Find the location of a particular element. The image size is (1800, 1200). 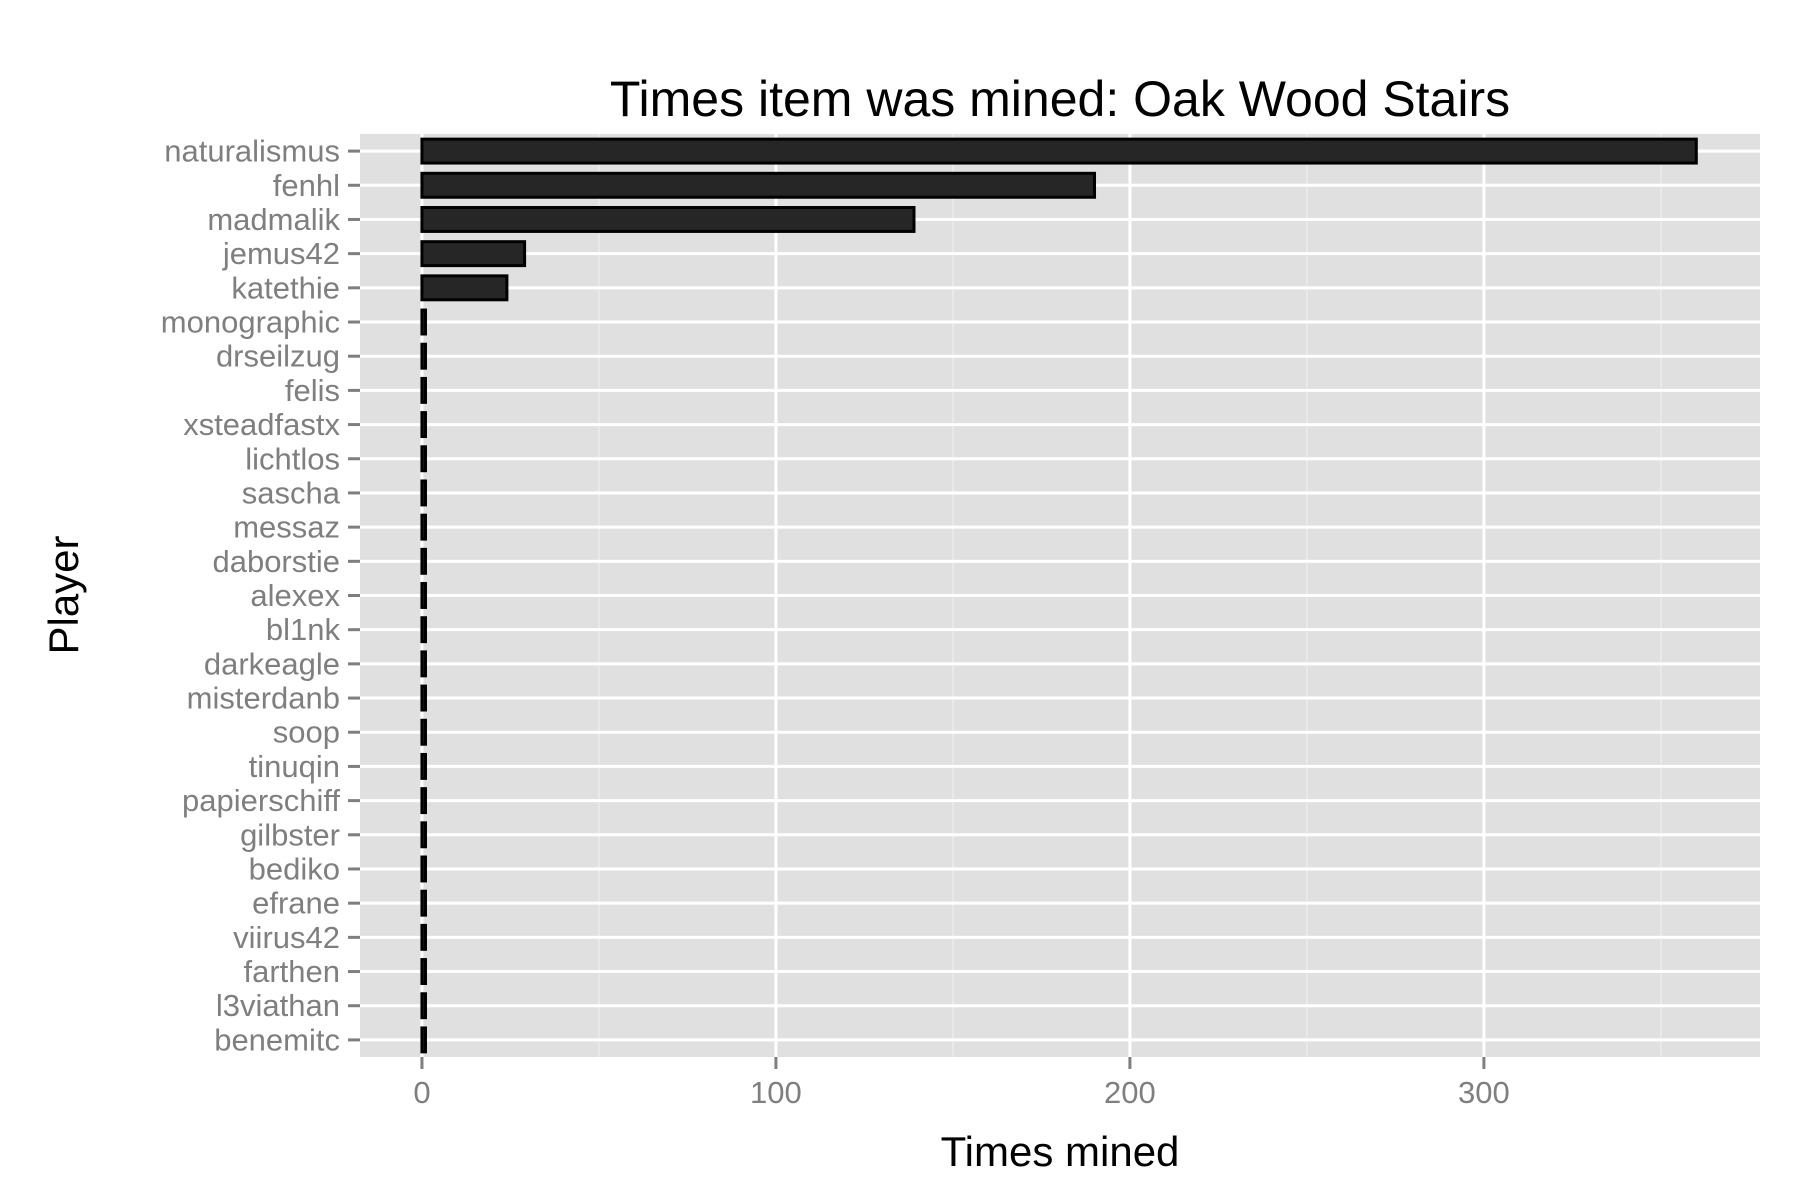

y-tick-label: bl1nk is located at coordinates (303, 629).